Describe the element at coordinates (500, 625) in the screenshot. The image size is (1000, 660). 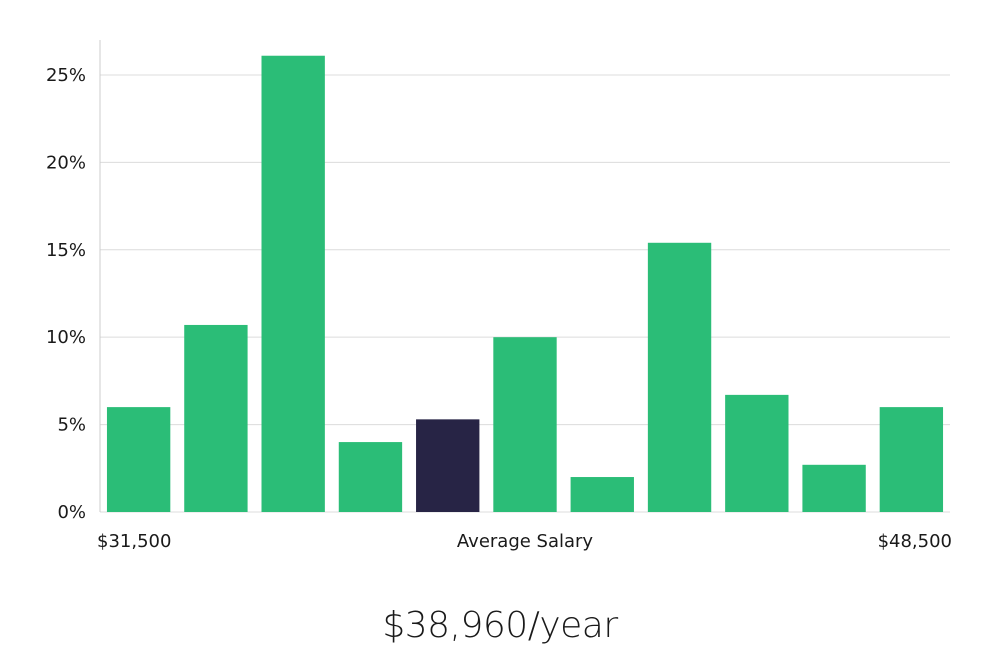
I see `average-salary-headline: $38,960/year` at that location.